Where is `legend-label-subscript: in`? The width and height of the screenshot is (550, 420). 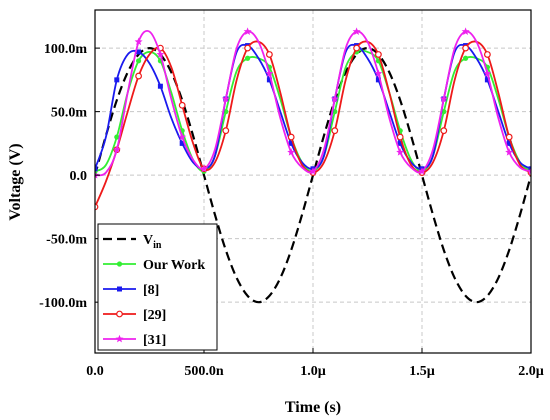
legend-label-subscript: in is located at coordinates (157, 245).